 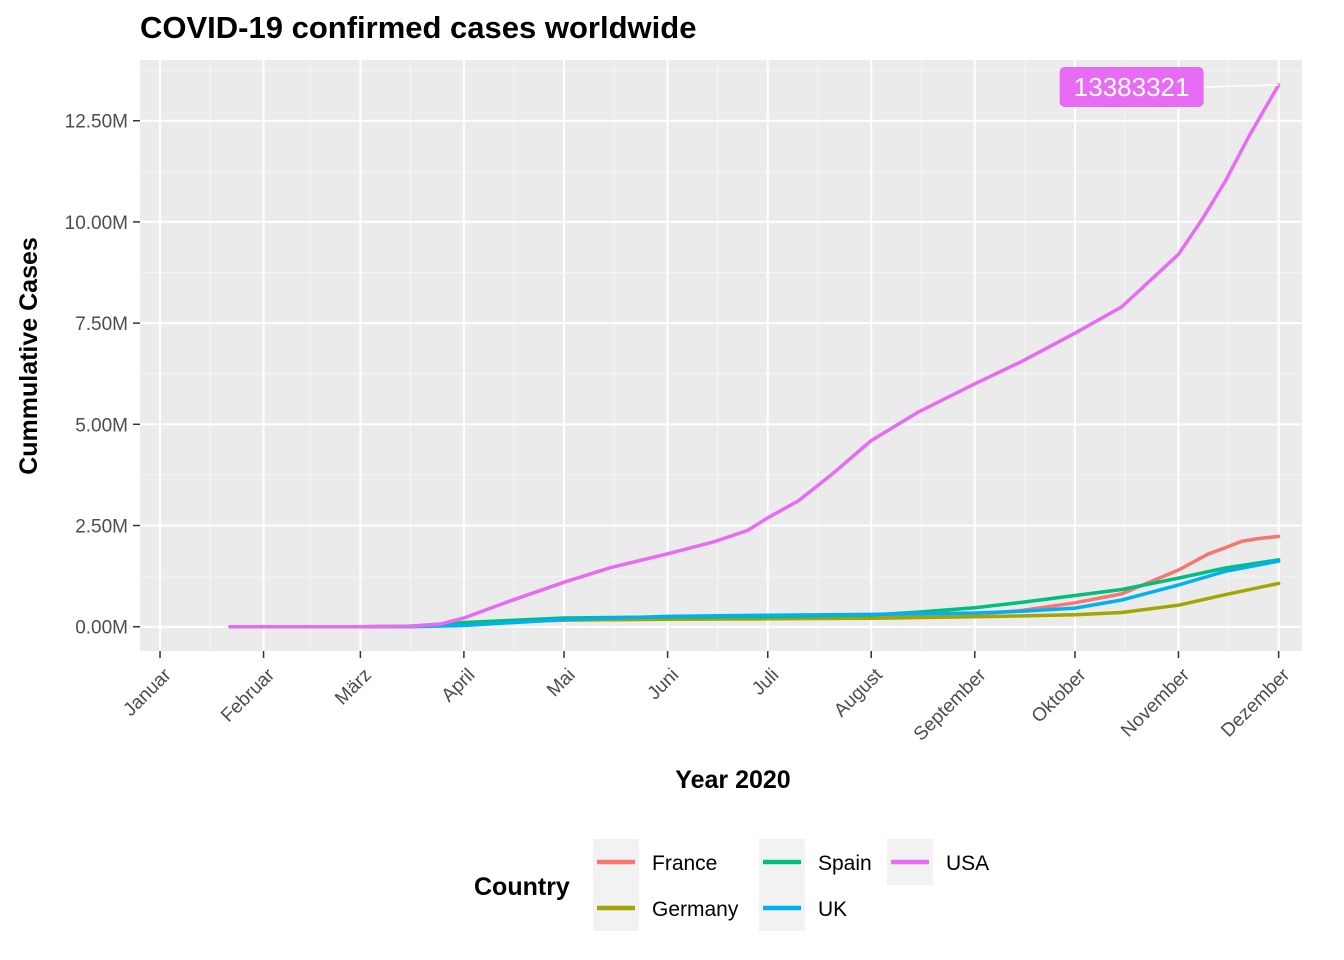 I want to click on x-tick-label: März, so click(x=353, y=687).